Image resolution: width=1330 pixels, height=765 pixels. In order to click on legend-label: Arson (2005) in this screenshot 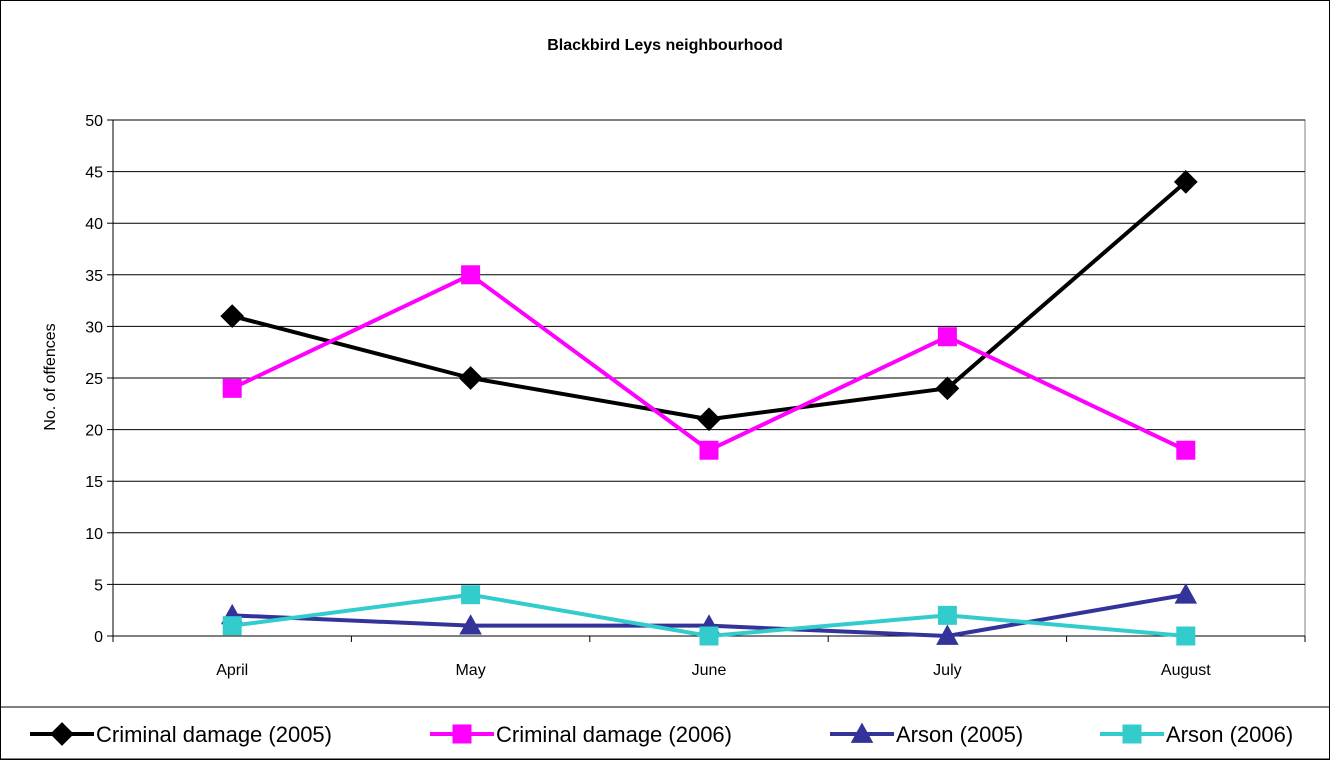, I will do `click(959, 734)`.